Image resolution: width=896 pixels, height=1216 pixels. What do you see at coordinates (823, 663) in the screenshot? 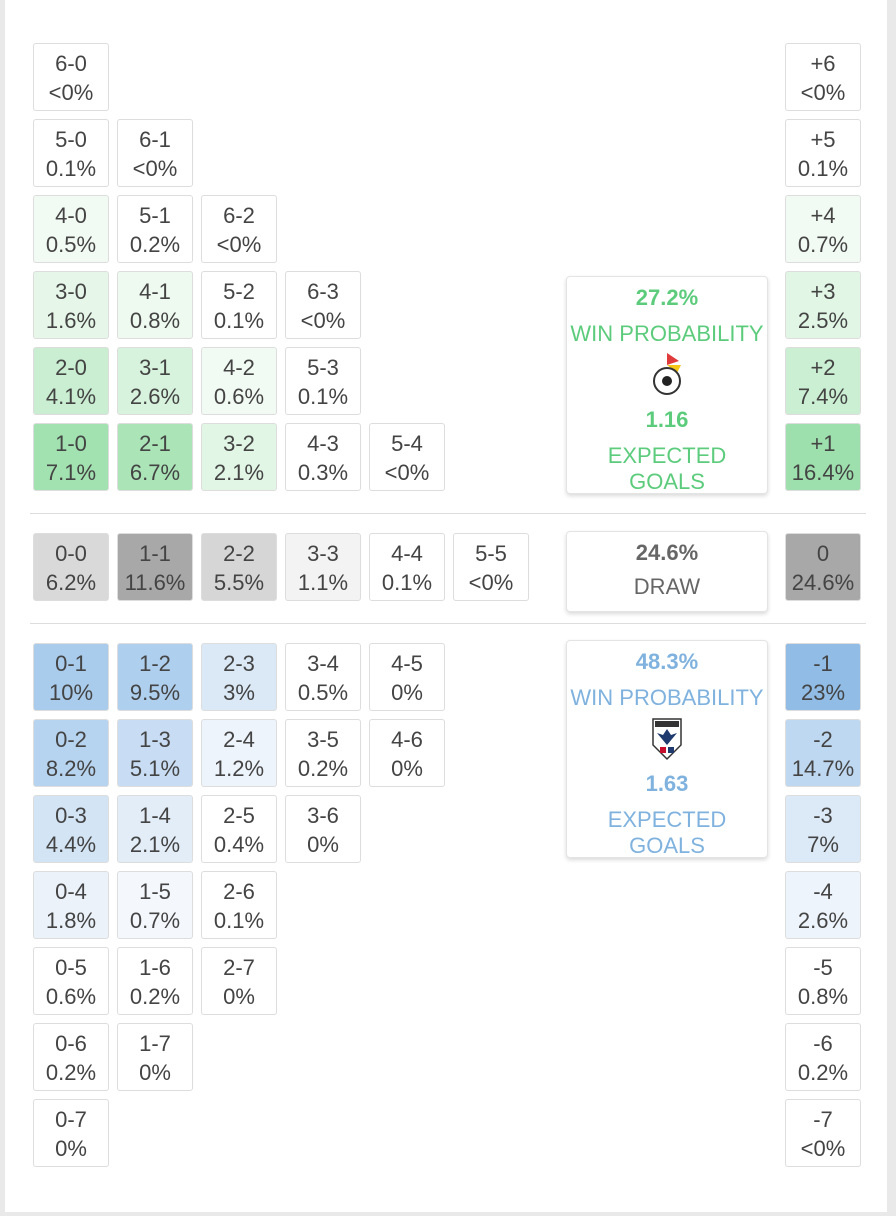
I see `score: -1` at bounding box center [823, 663].